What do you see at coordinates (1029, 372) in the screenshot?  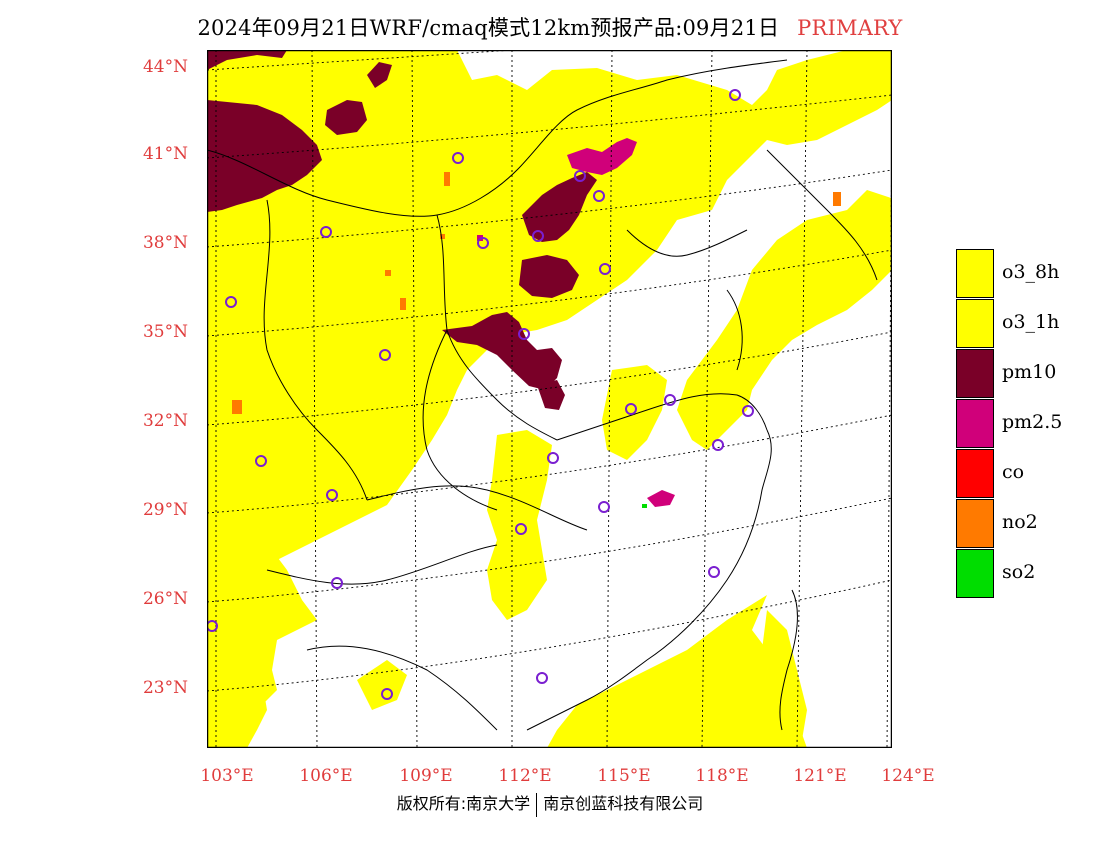 I see `legend-label: pm10` at bounding box center [1029, 372].